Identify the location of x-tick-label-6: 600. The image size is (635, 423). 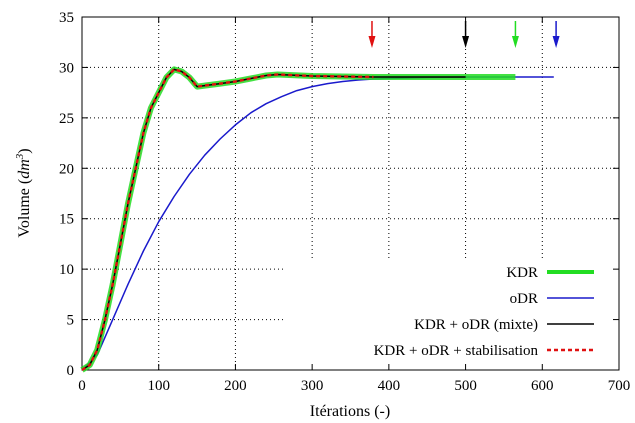
(542, 386).